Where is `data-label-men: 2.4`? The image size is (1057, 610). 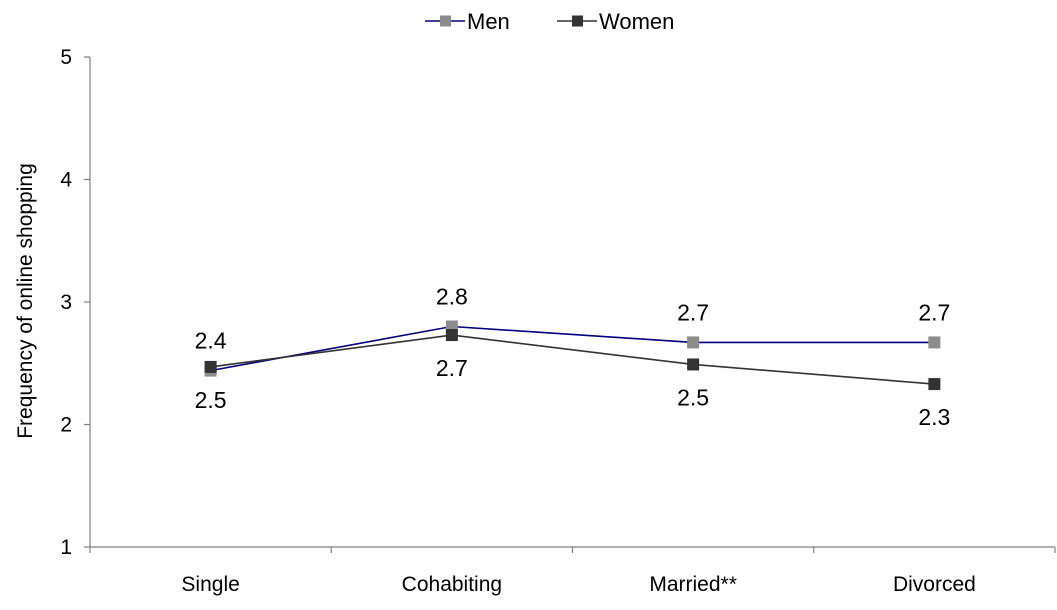 data-label-men: 2.4 is located at coordinates (211, 341).